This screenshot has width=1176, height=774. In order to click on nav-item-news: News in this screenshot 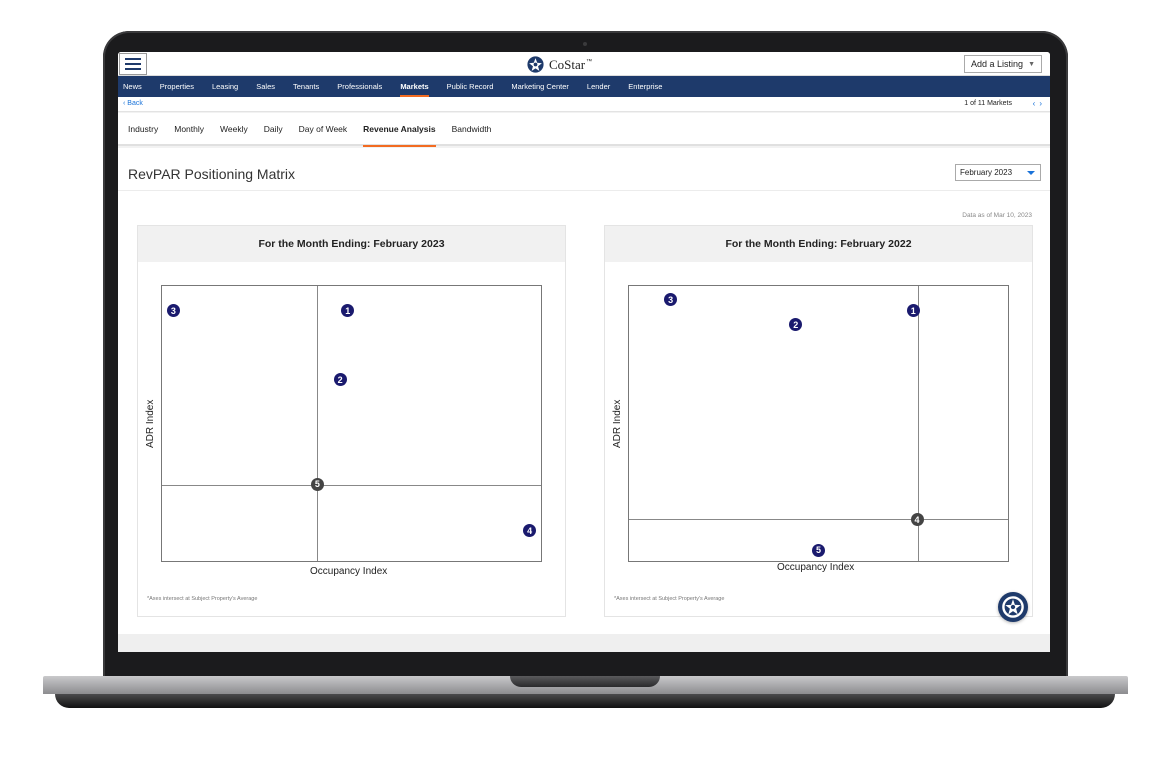, I will do `click(132, 86)`.